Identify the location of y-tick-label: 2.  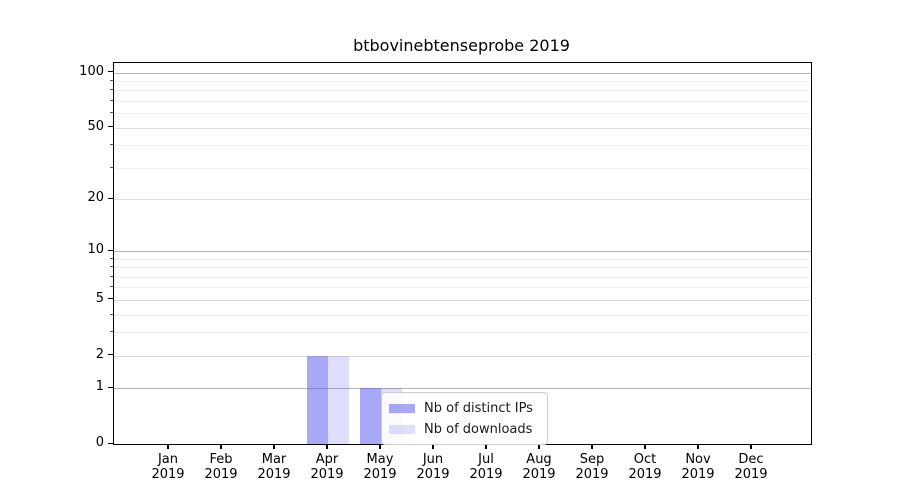
(99, 354).